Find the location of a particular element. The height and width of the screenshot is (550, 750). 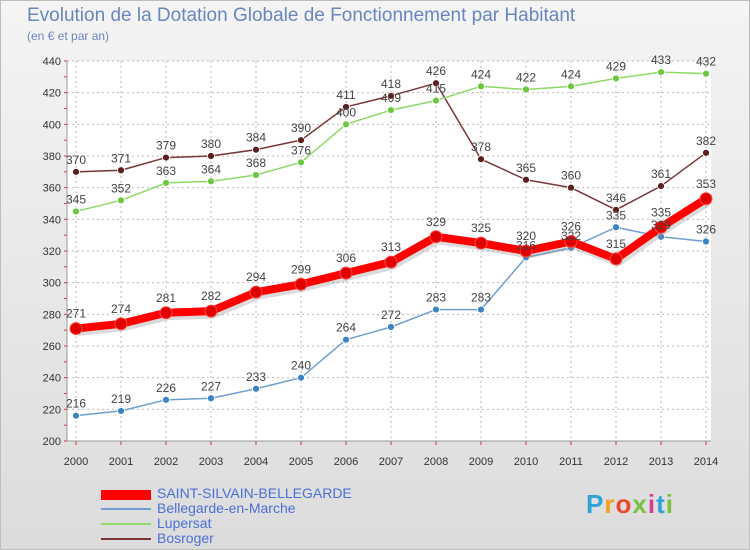

data-label: 329 is located at coordinates (661, 225).